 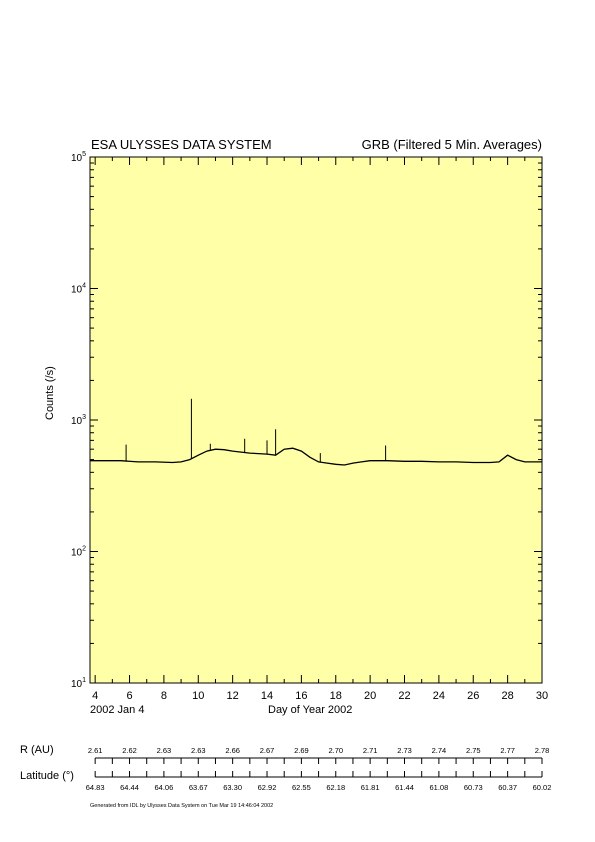 What do you see at coordinates (129, 696) in the screenshot?
I see `x-tick-label: 6` at bounding box center [129, 696].